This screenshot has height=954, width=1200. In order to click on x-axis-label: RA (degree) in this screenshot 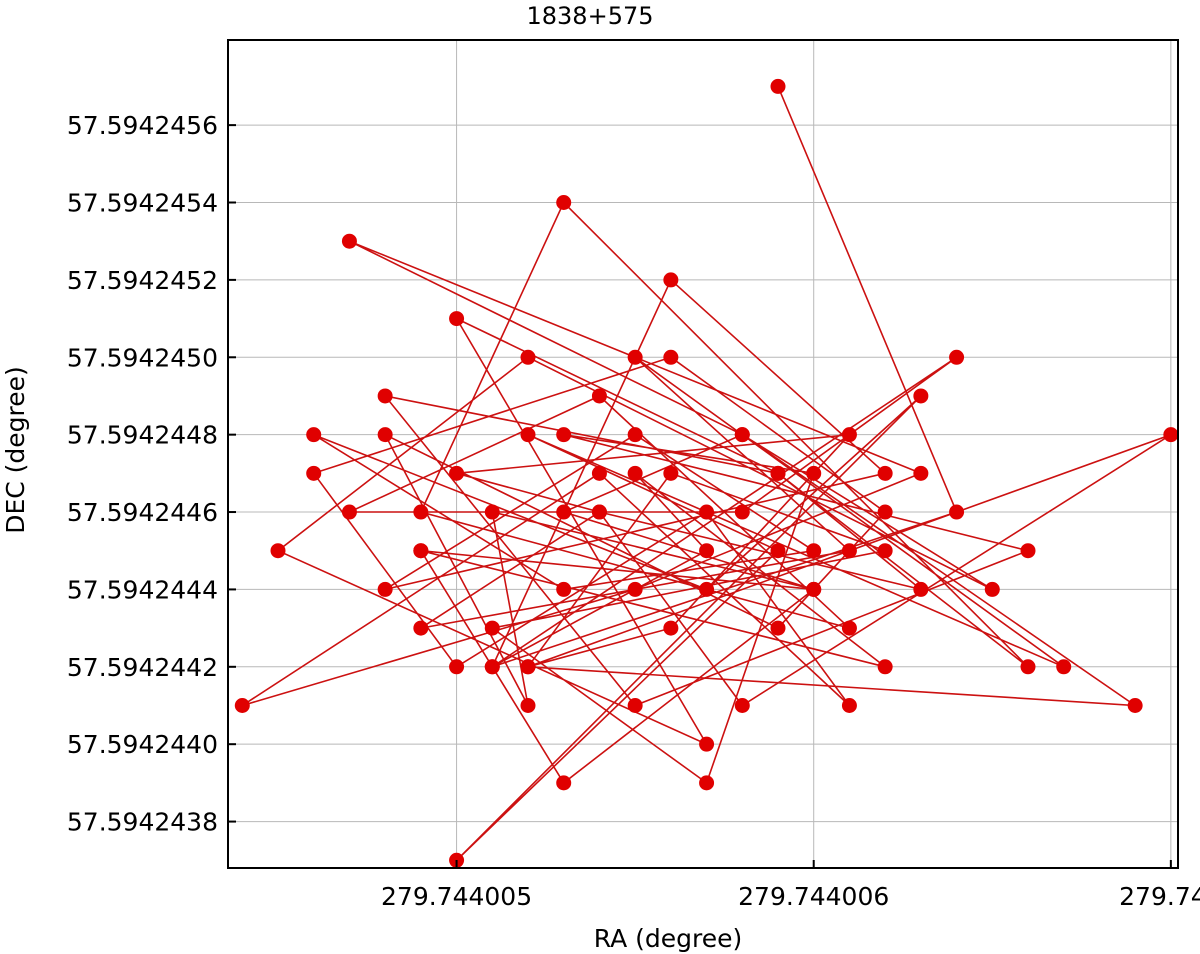, I will do `click(668, 938)`.